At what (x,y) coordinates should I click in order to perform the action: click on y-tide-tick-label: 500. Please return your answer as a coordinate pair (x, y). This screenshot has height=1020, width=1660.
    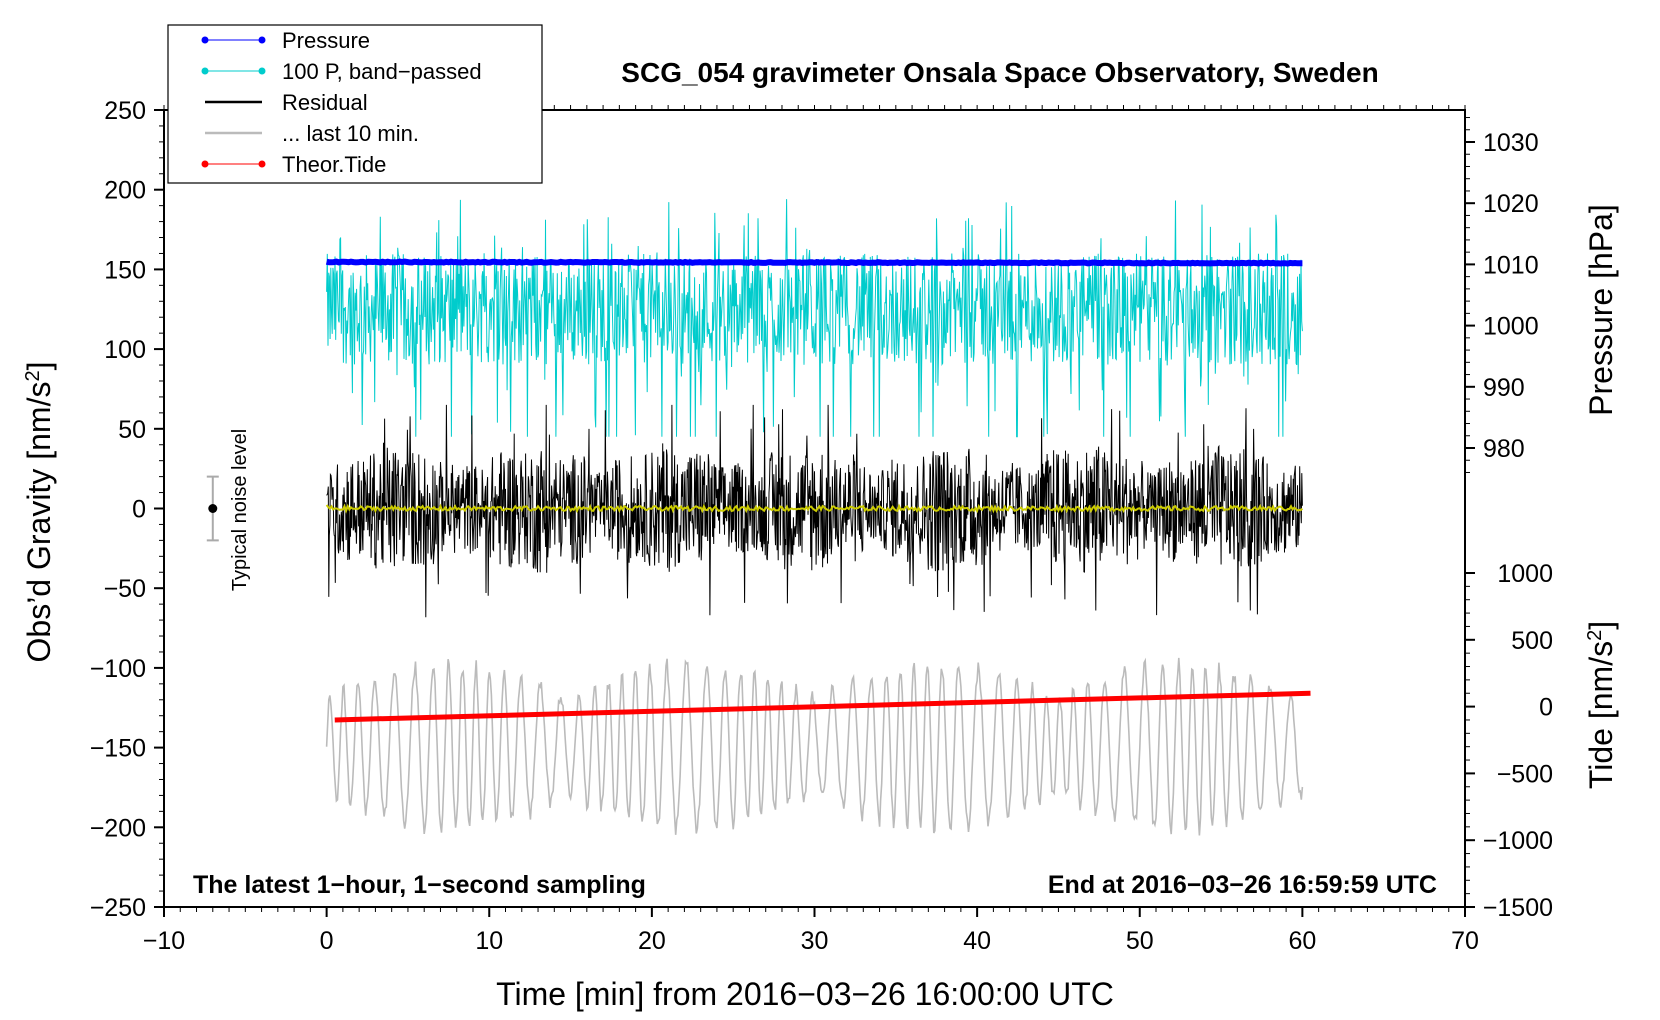
    Looking at the image, I should click on (1532, 641).